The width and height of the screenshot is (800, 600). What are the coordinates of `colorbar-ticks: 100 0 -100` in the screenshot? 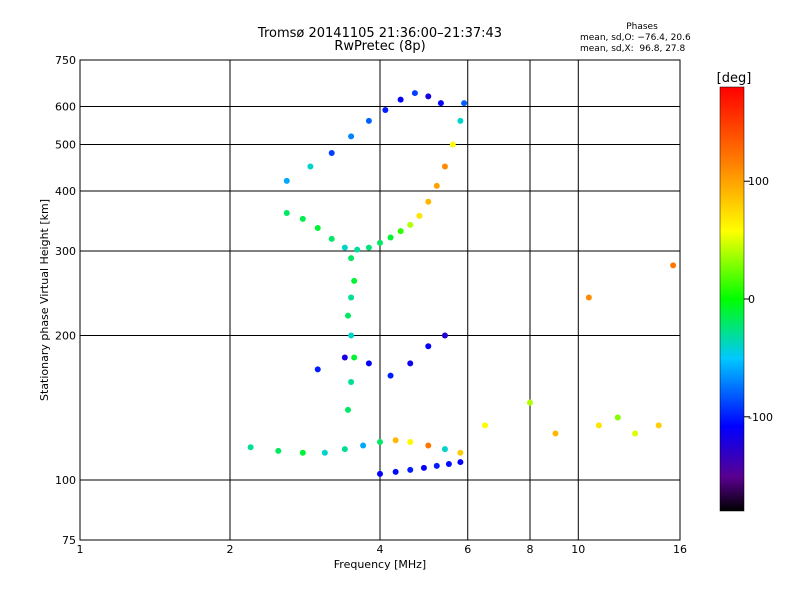 It's located at (758, 299).